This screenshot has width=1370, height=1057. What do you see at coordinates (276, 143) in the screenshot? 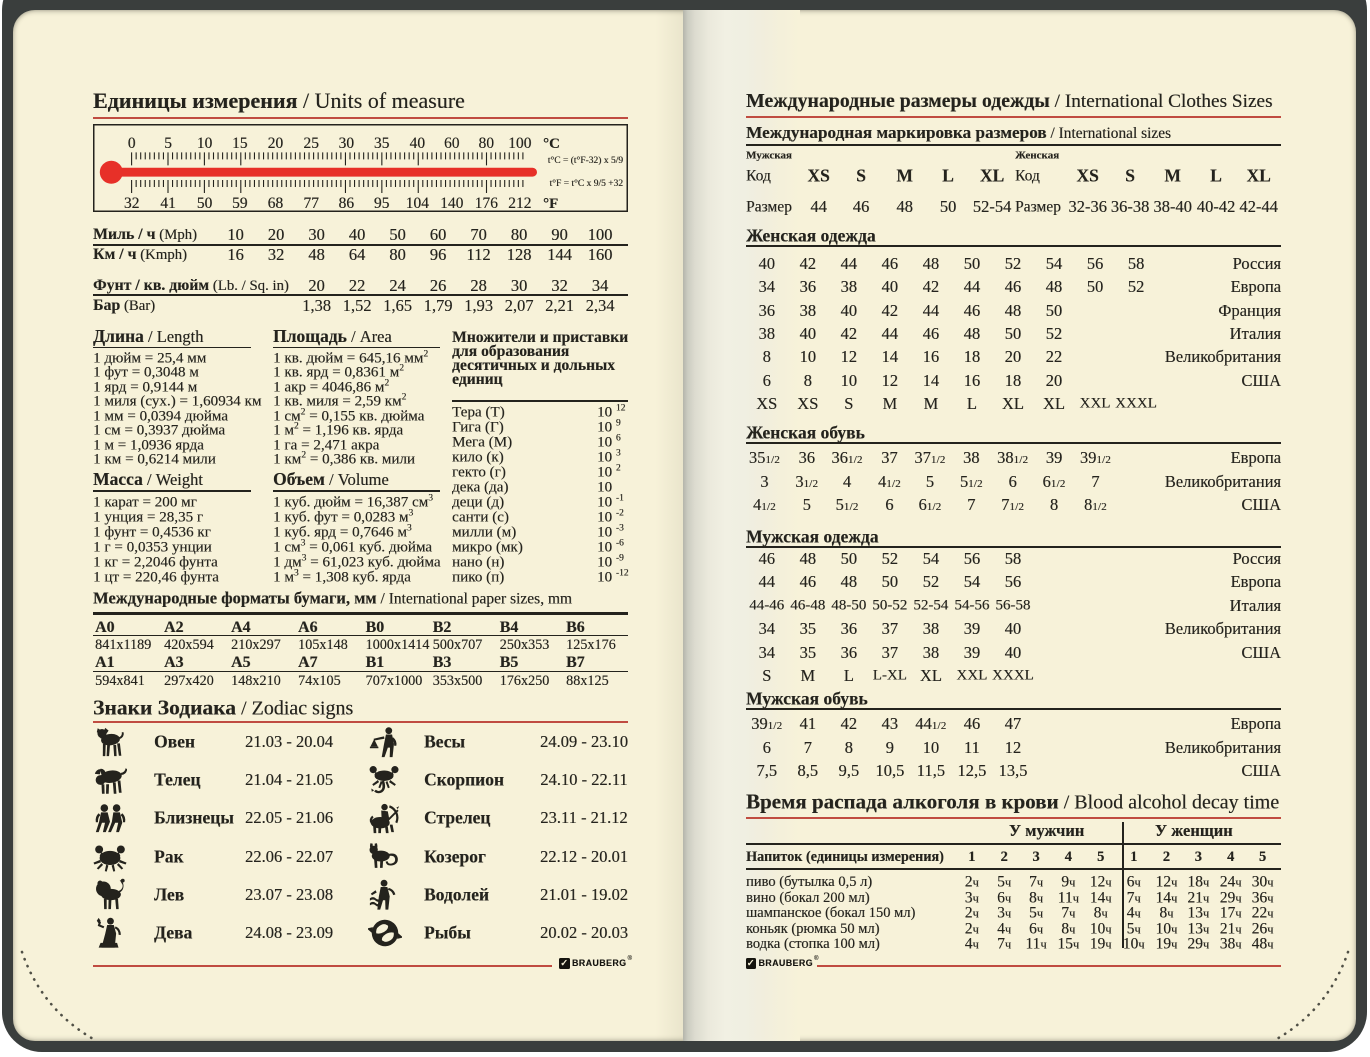
I see `svg-text: 20` at bounding box center [276, 143].